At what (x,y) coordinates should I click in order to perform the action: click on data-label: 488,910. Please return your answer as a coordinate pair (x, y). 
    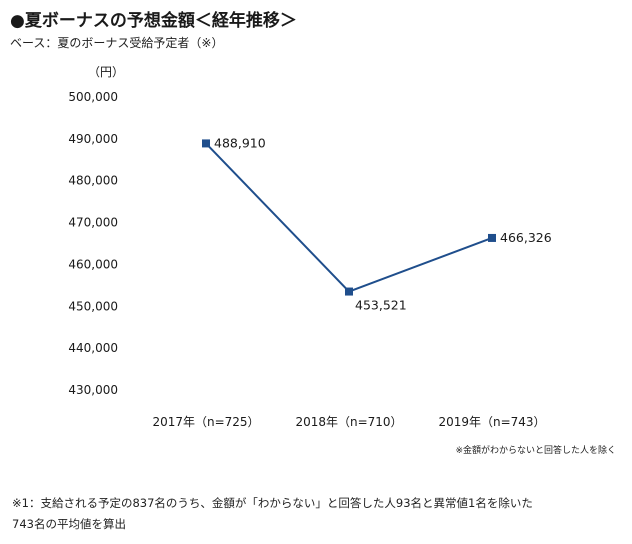
    Looking at the image, I should click on (240, 142).